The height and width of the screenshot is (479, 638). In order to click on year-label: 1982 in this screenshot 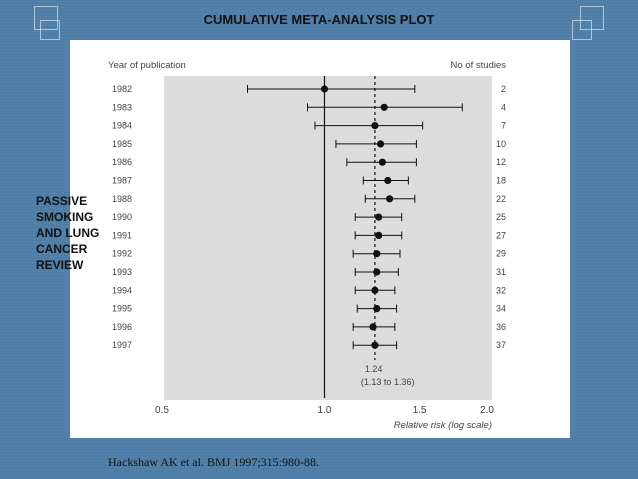, I will do `click(122, 89)`.